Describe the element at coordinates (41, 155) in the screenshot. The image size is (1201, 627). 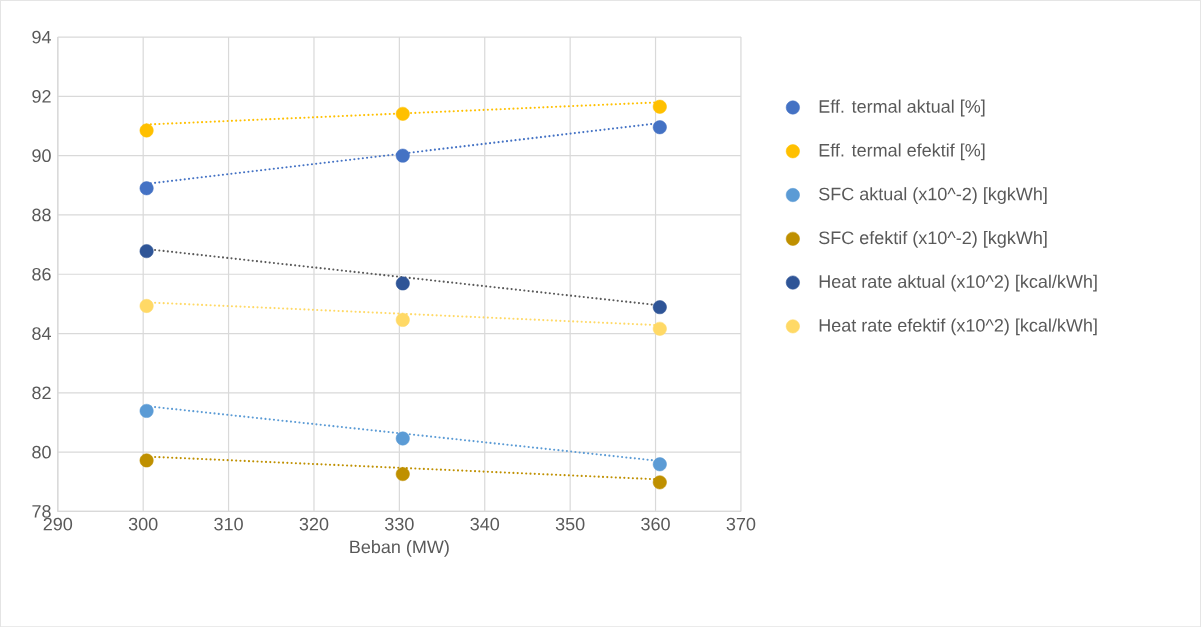
I see `y-tick-label: 90` at that location.